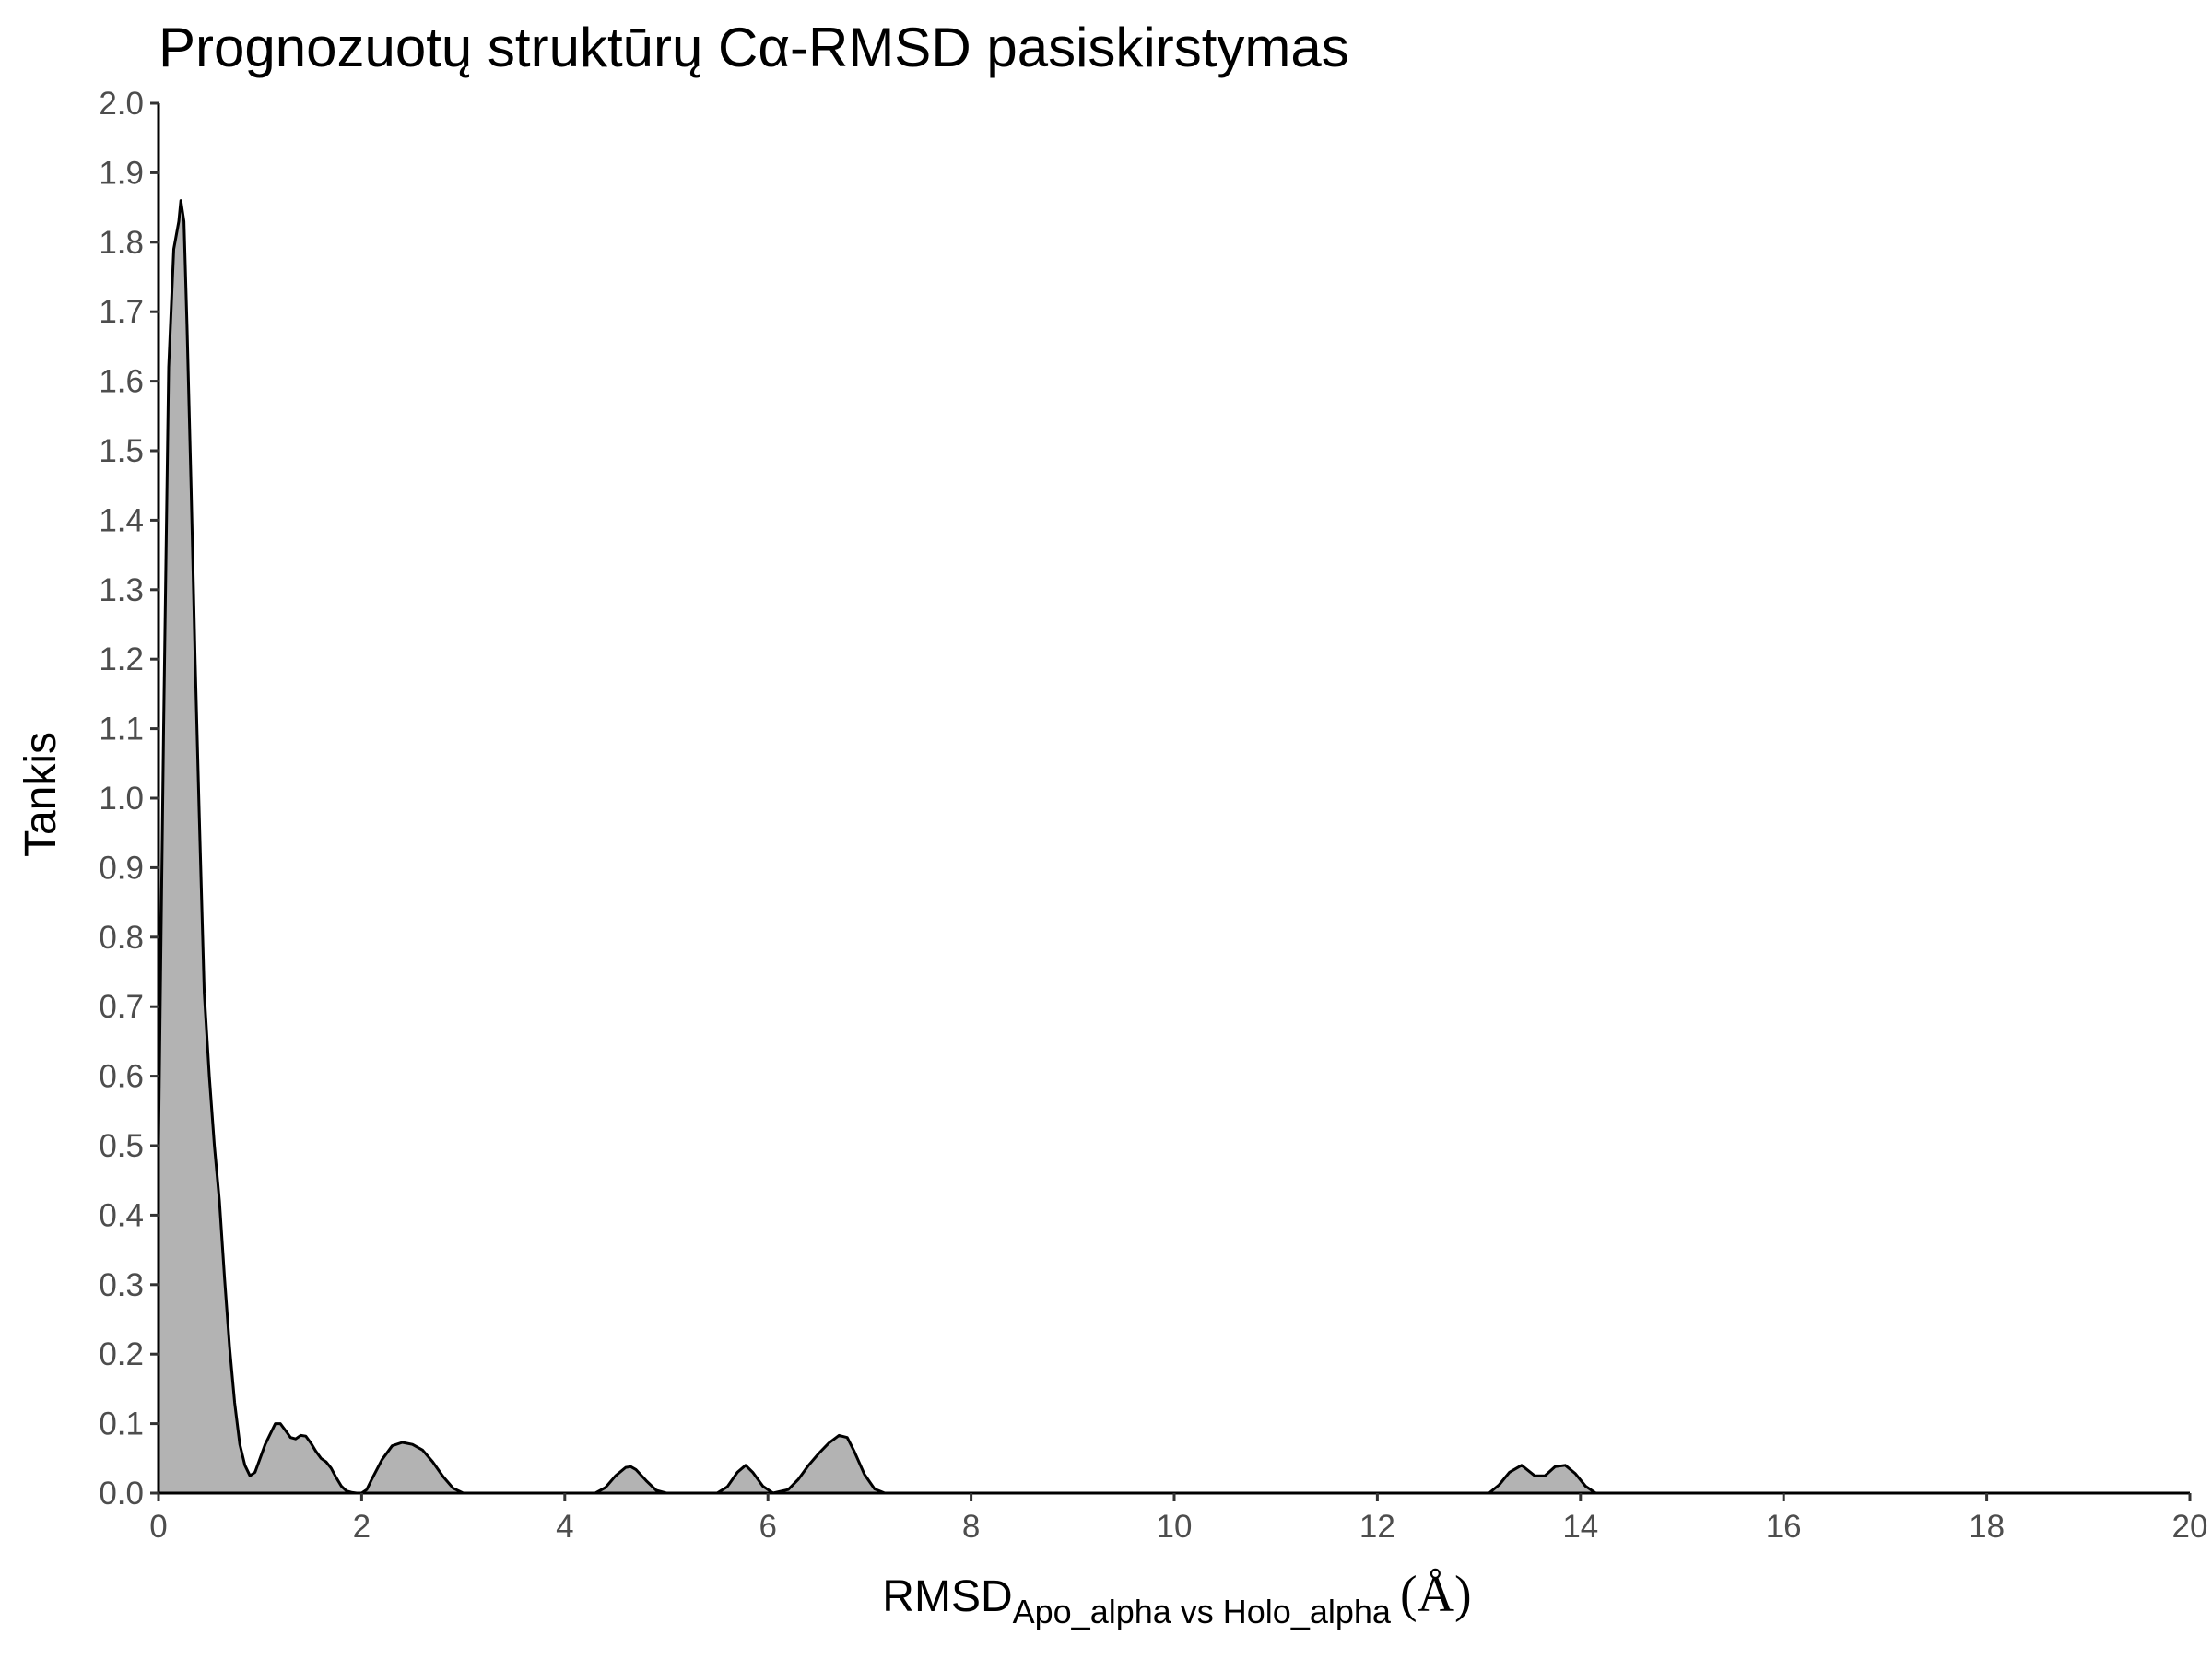 The image size is (2212, 1659). Describe the element at coordinates (121, 1354) in the screenshot. I see `y-tick-label: 0.2` at that location.